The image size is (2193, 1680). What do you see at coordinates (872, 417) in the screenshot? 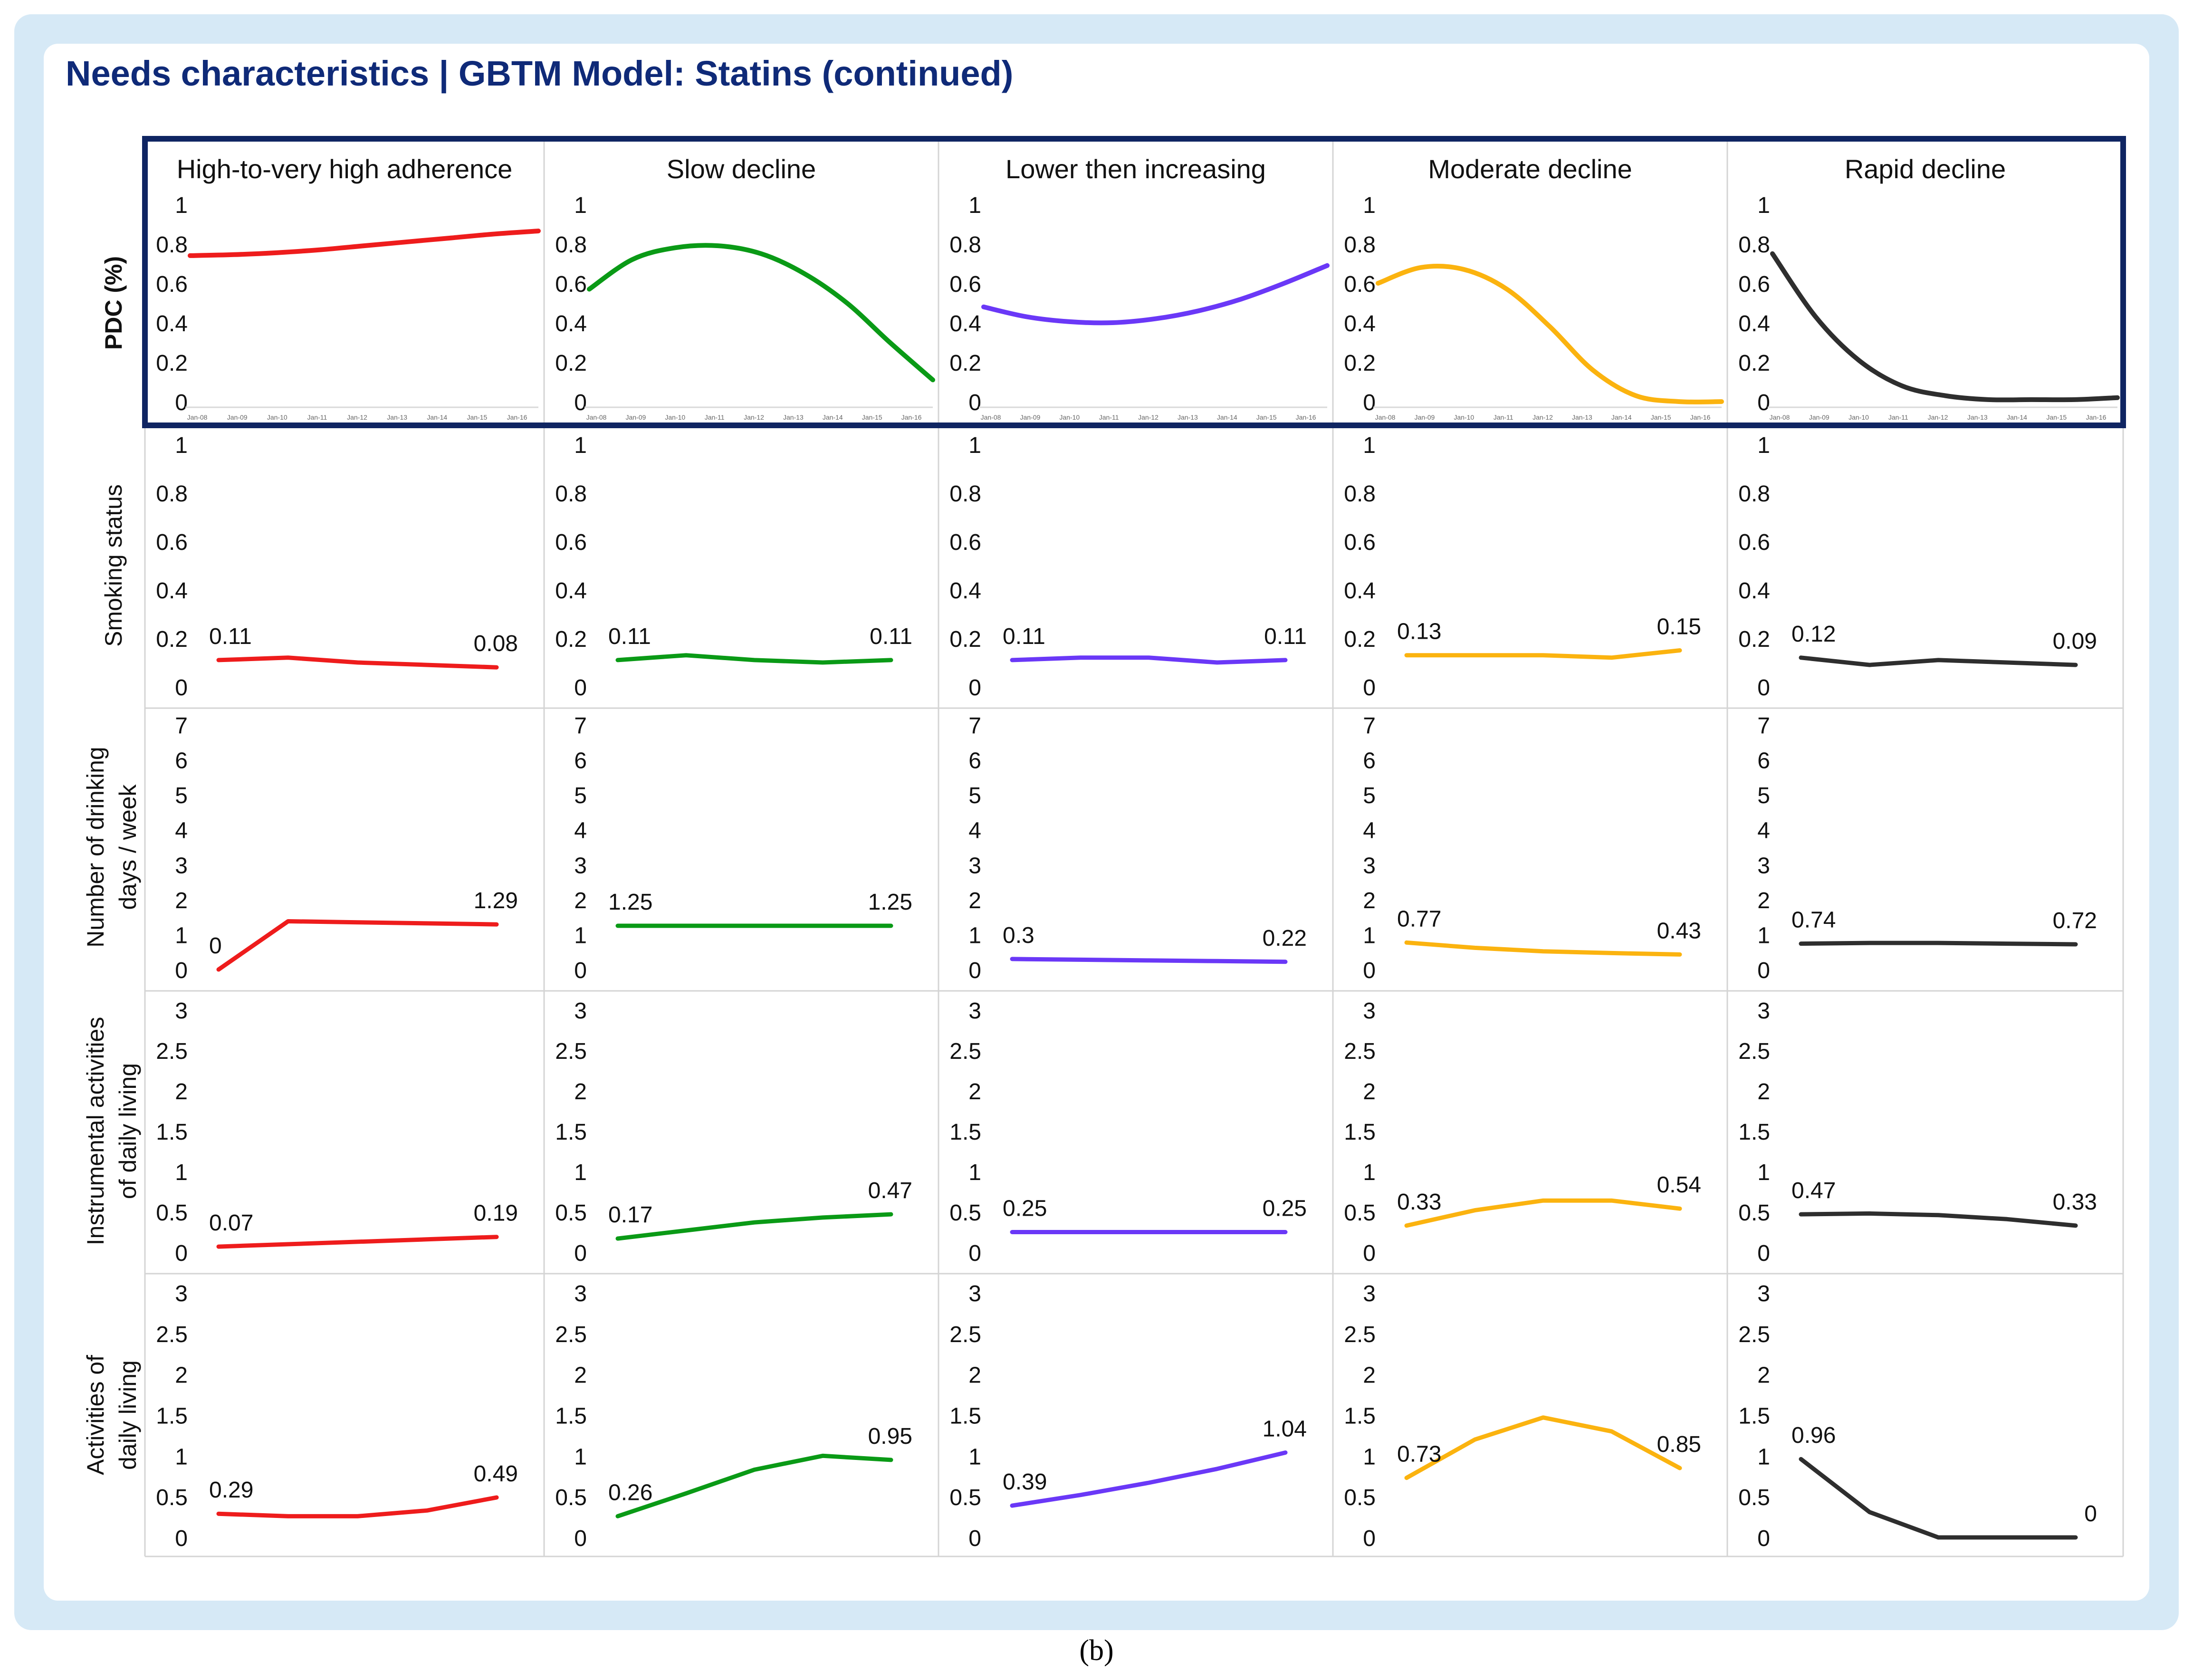
I see `x-tick-label: Jan-15` at bounding box center [872, 417].